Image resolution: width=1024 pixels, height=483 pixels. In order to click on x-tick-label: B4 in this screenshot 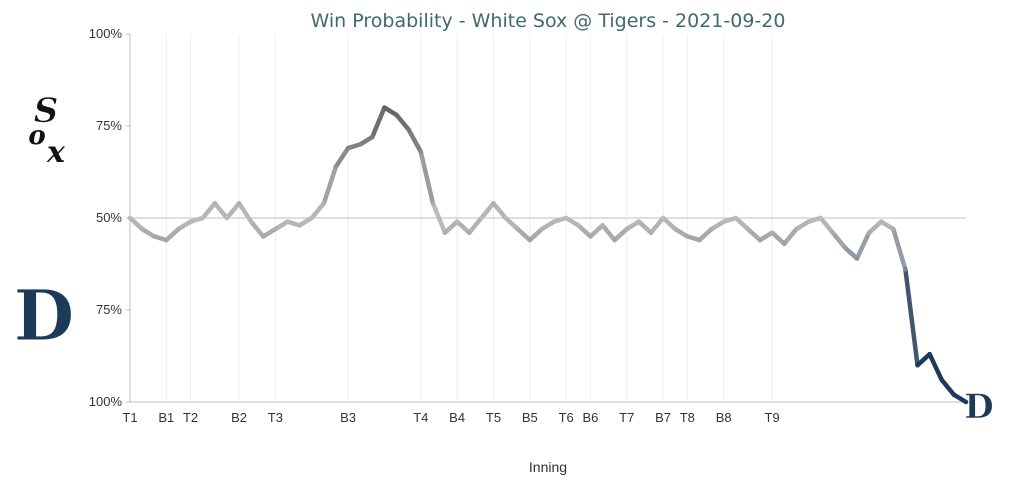, I will do `click(457, 417)`.